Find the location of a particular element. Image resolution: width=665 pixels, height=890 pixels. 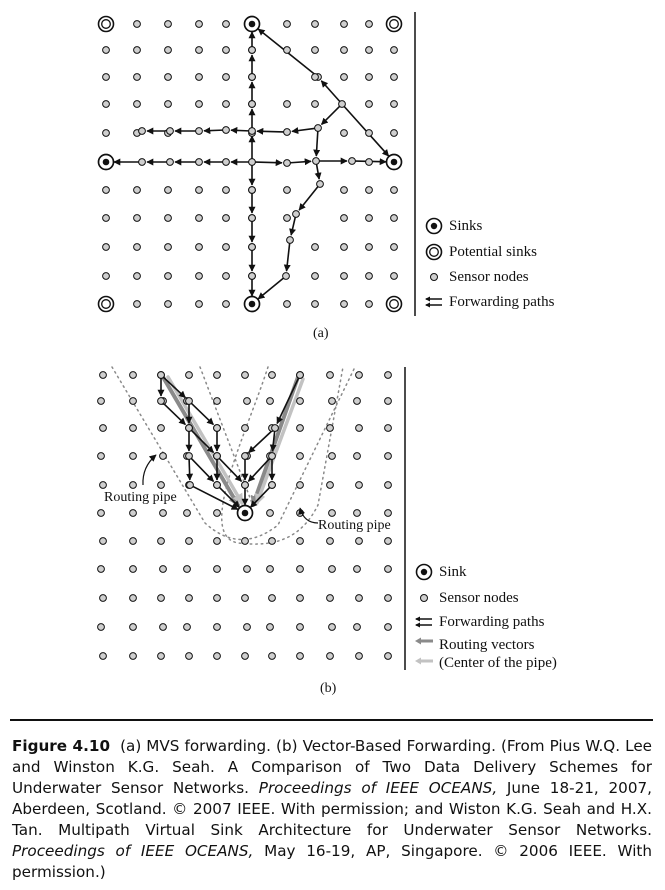

panel-b-label: (b) is located at coordinates (328, 688).